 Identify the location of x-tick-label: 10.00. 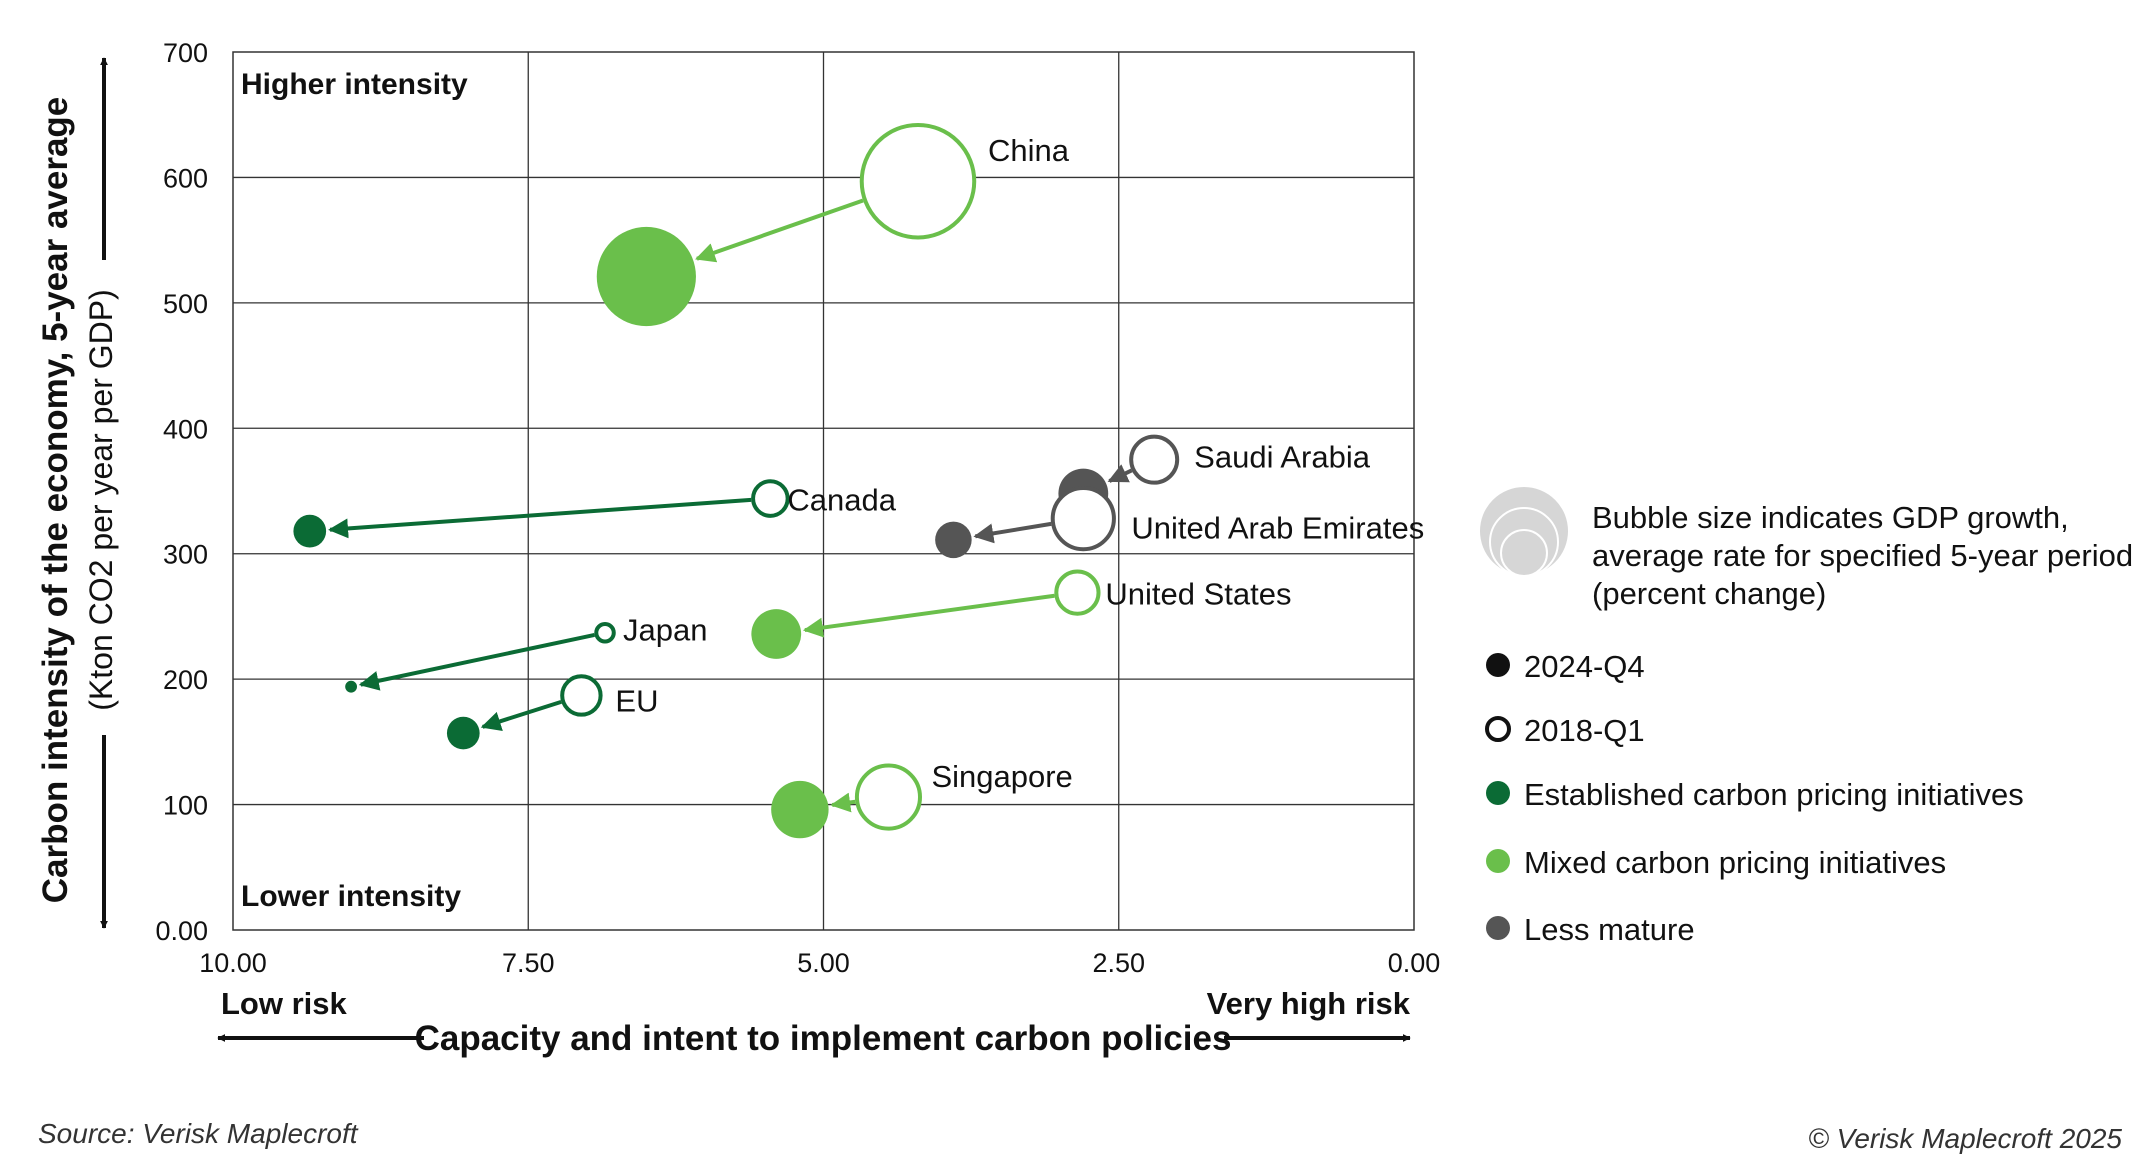
(233, 963).